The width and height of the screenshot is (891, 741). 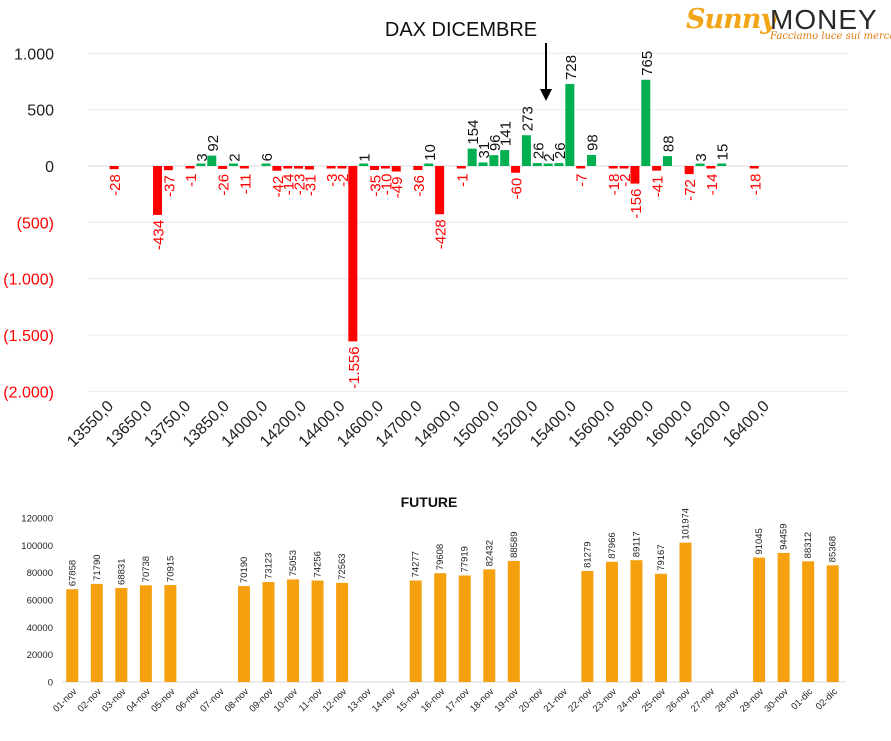 What do you see at coordinates (587, 554) in the screenshot?
I see `future-data-label: 81279` at bounding box center [587, 554].